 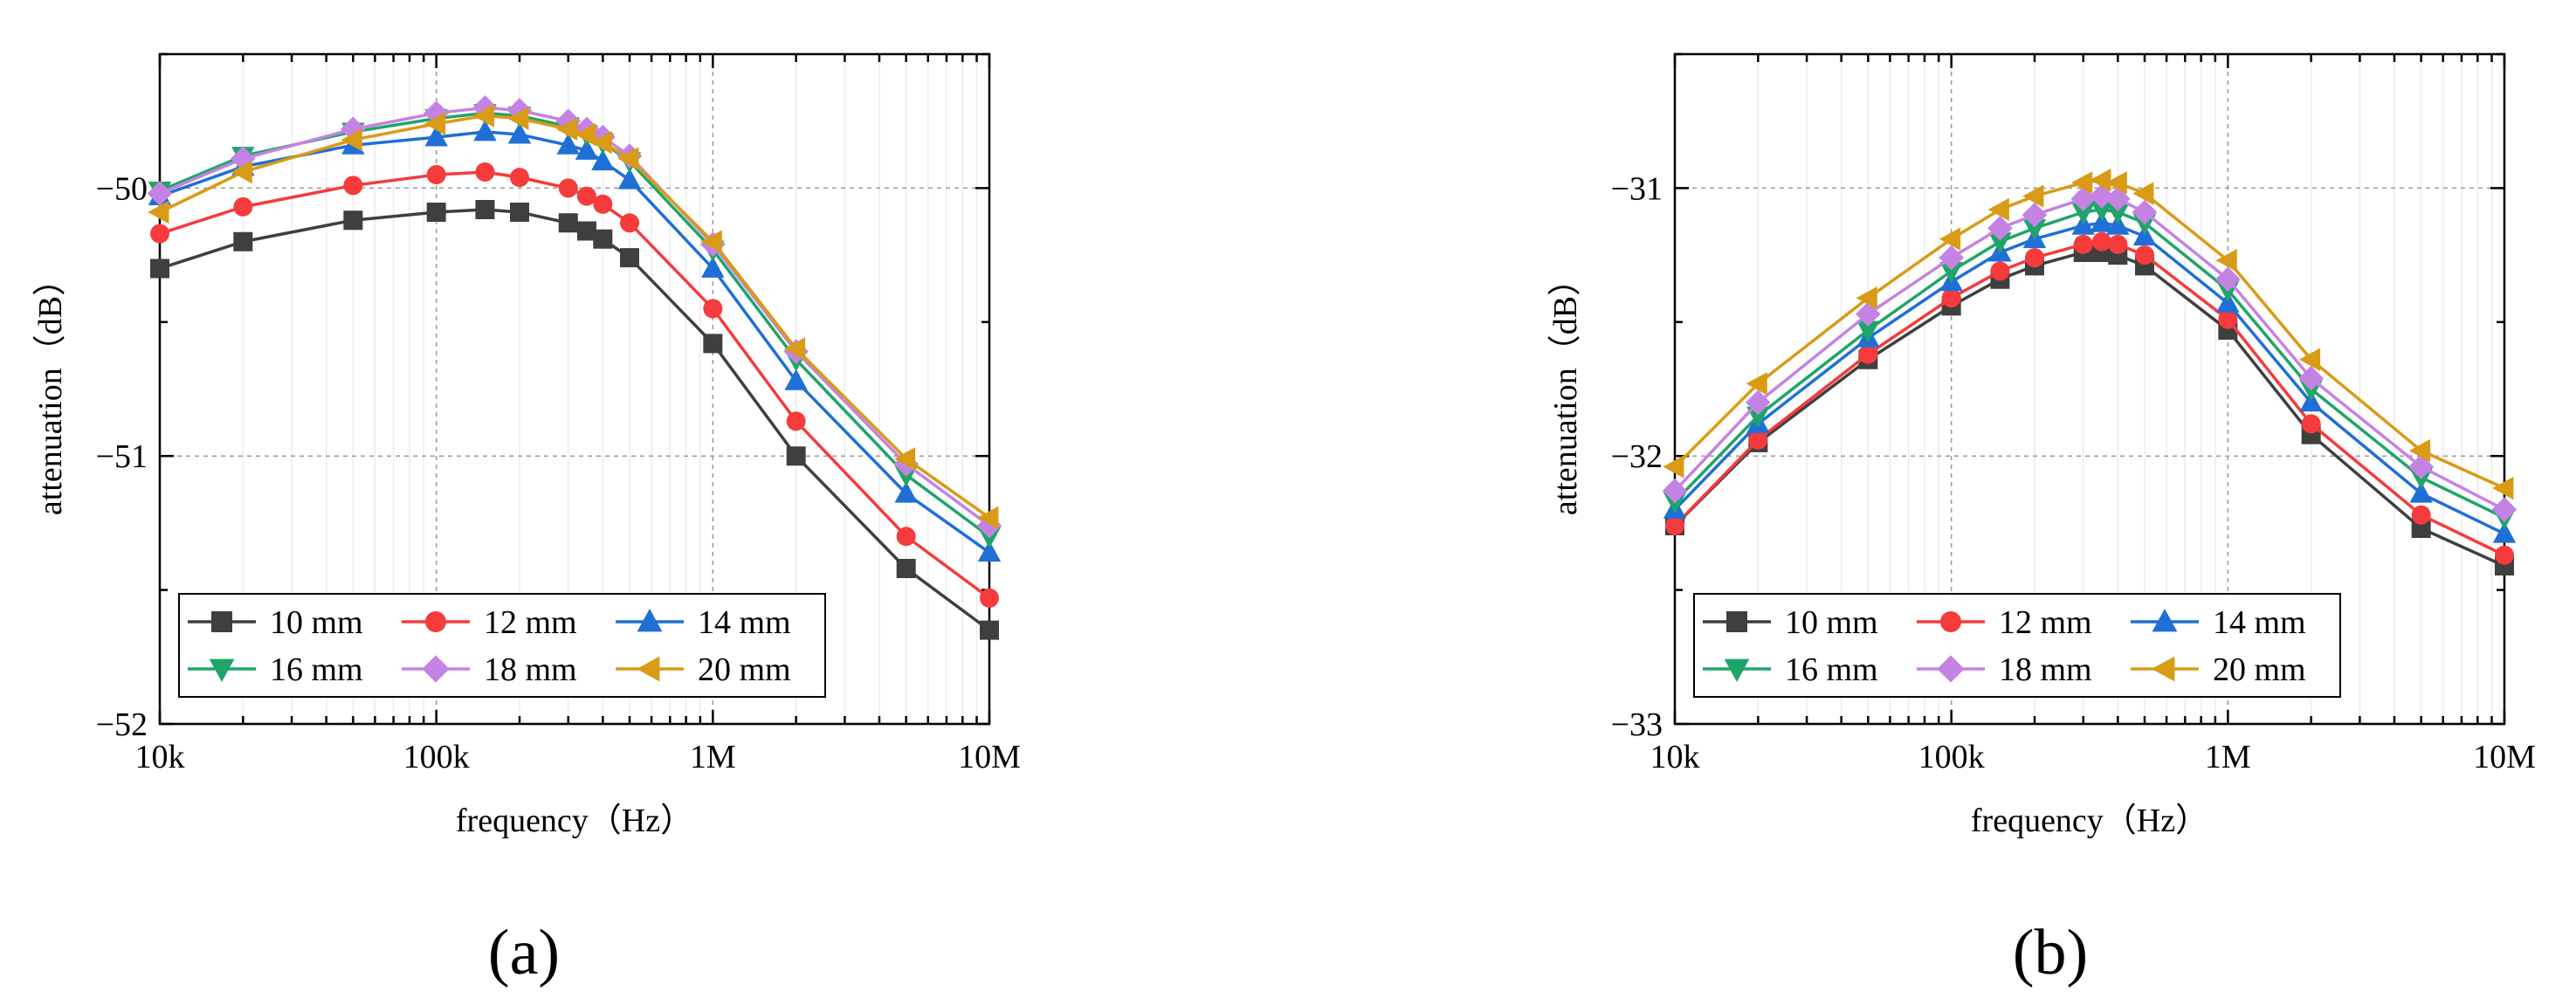 I want to click on legend-item: 12 mm, so click(x=489, y=622).